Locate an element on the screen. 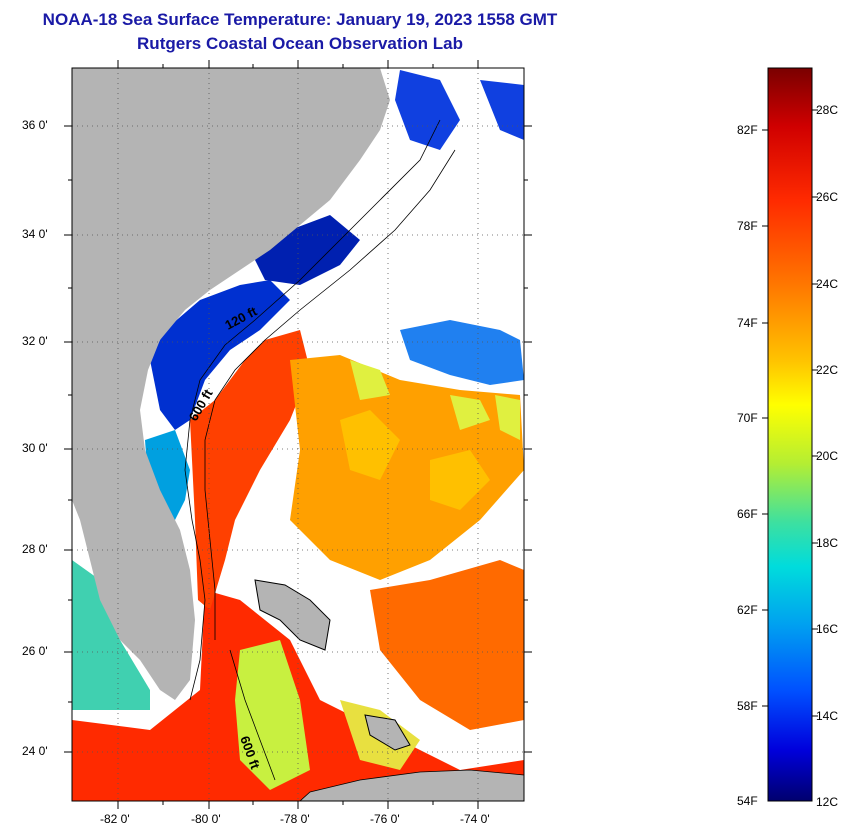 Image resolution: width=849 pixels, height=832 pixels. cb-f-74: 74F is located at coordinates (747, 323).